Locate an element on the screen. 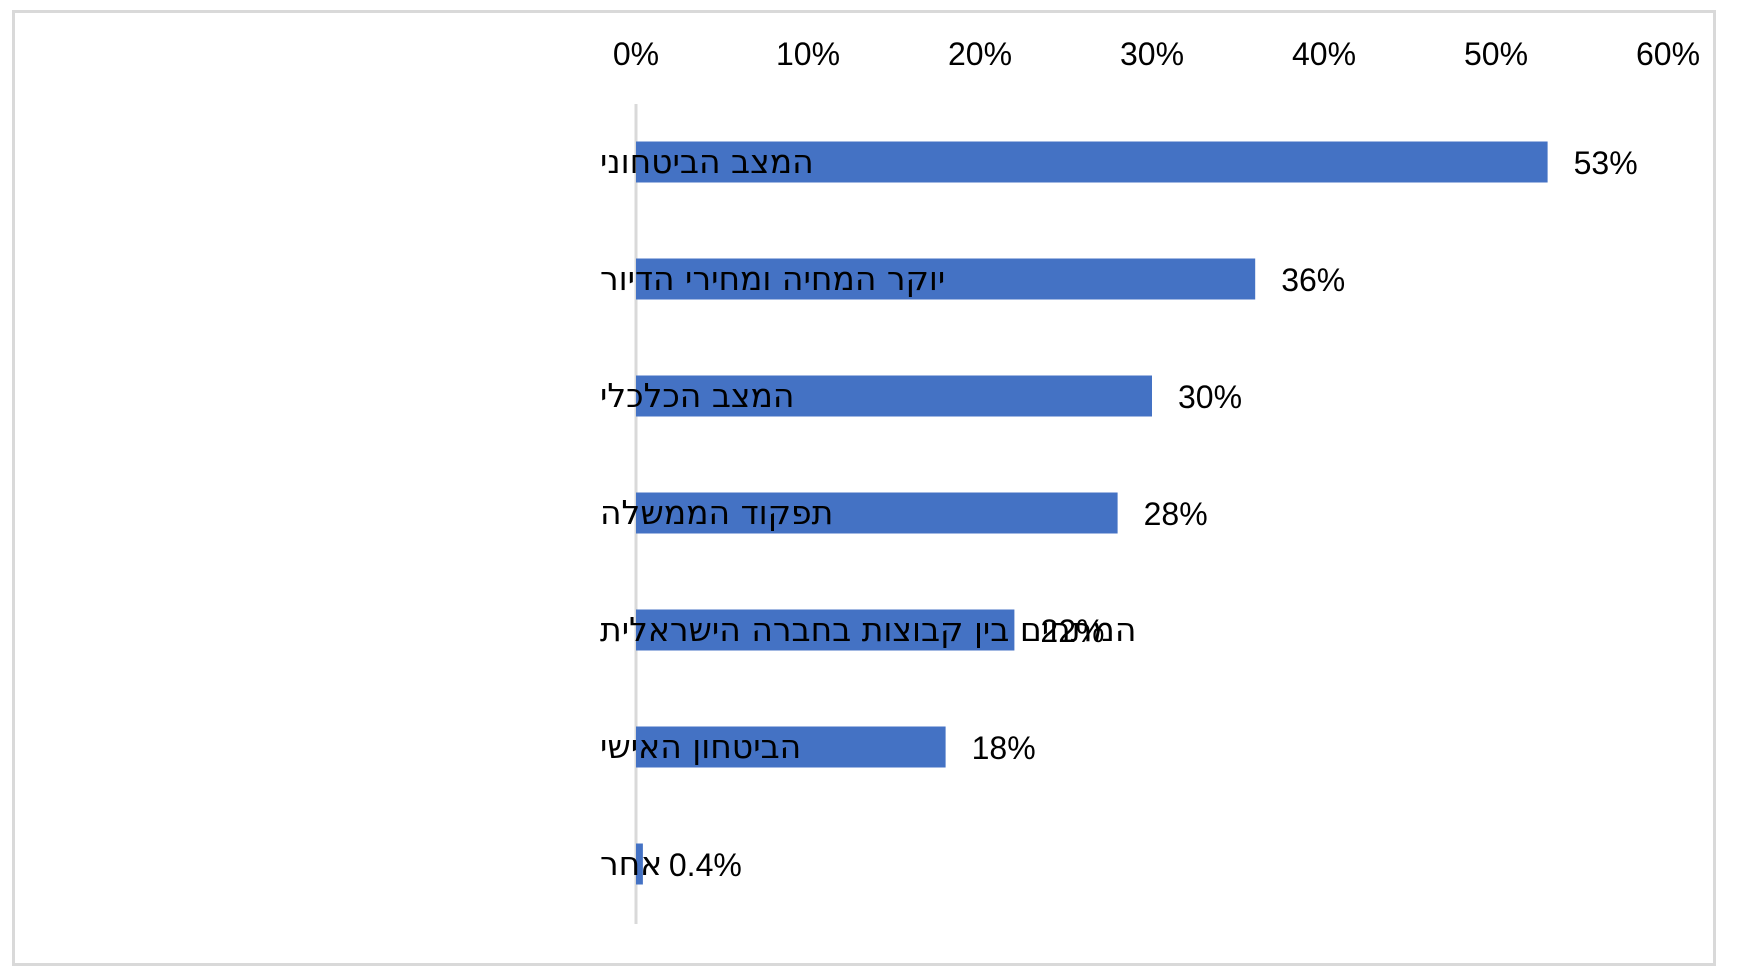  category-label: הביטחון האישי is located at coordinates (700, 746).